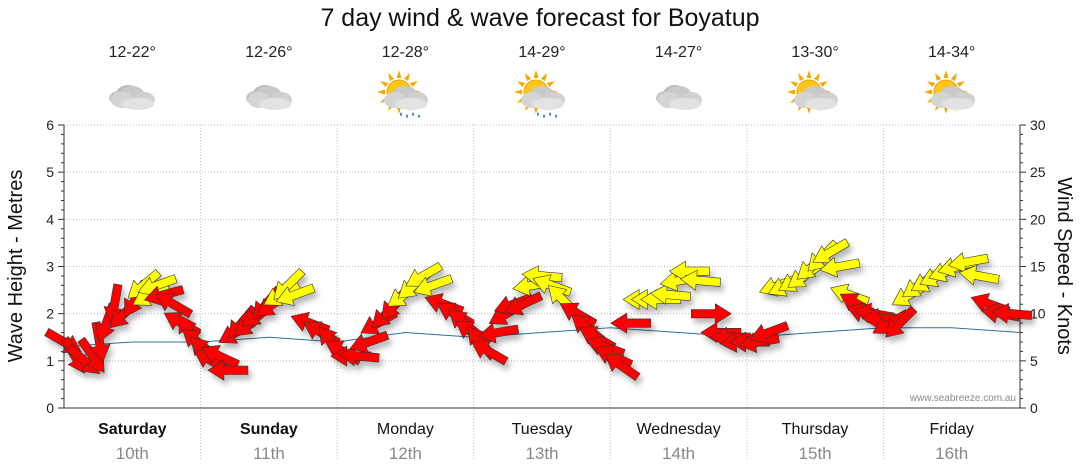 The image size is (1080, 475). I want to click on day-name-4: Wednesday, so click(678, 429).